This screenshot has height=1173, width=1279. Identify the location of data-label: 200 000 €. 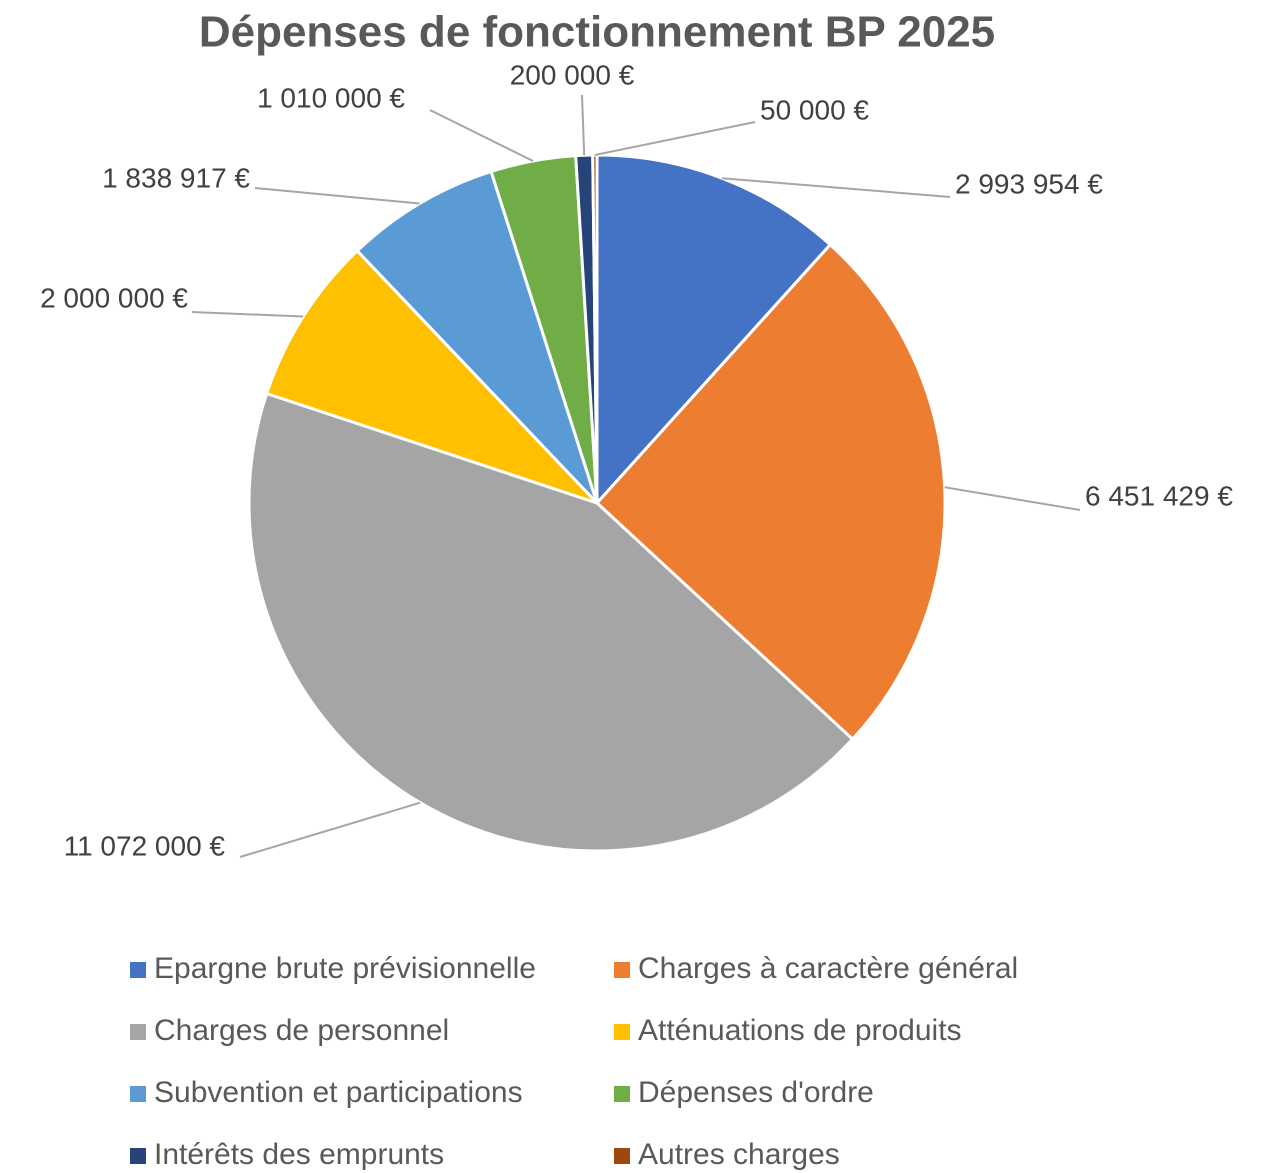
(572, 74).